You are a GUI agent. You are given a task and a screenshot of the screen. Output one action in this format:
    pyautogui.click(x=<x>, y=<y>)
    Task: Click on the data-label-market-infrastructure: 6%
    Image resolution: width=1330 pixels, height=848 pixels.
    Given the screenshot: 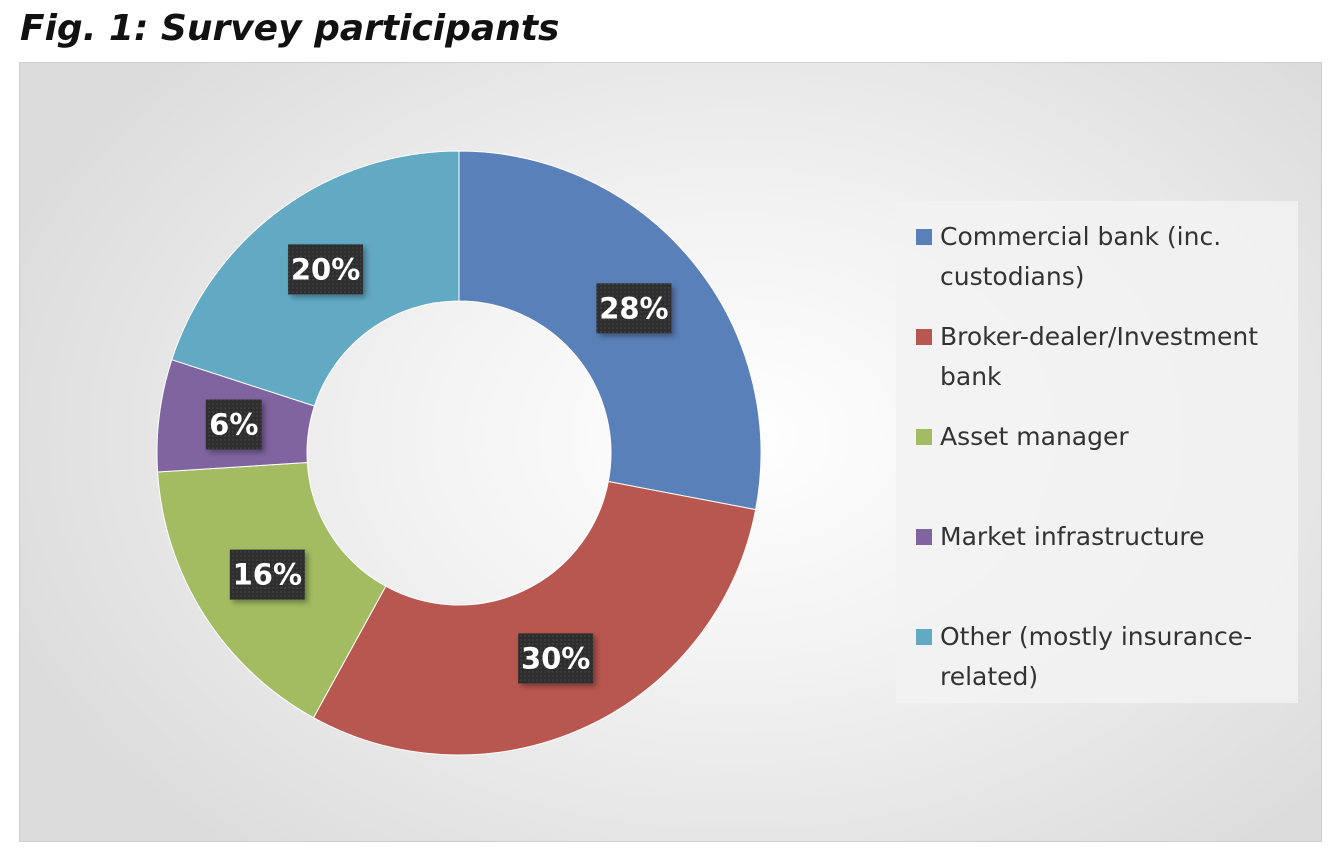 What is the action you would take?
    pyautogui.click(x=233, y=424)
    